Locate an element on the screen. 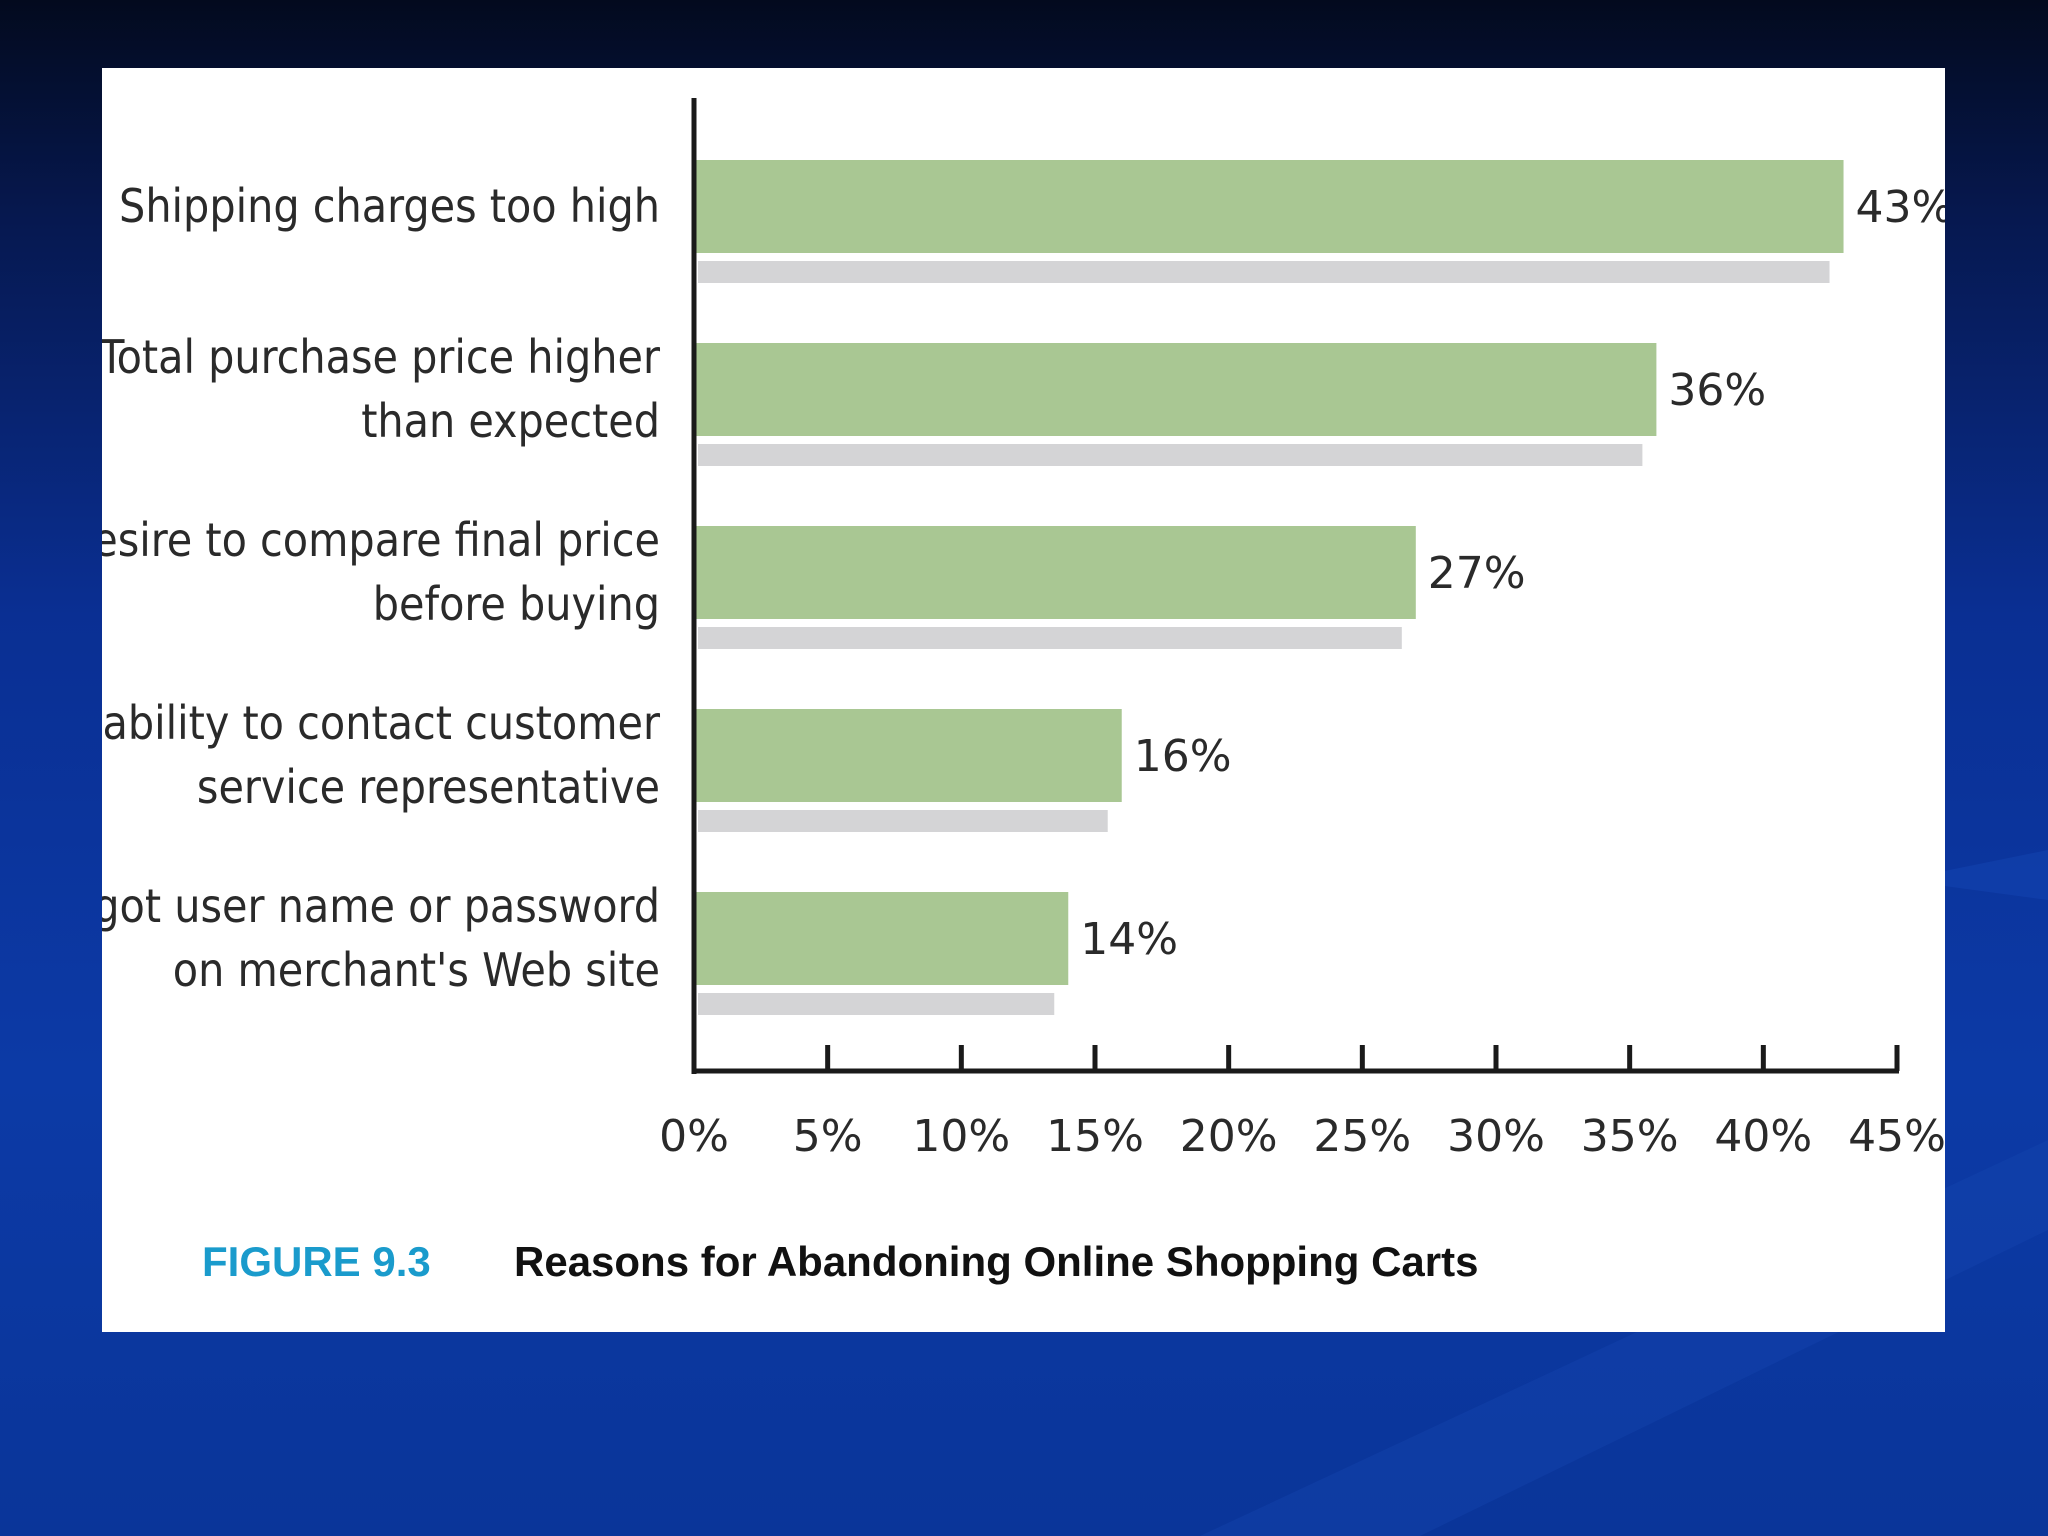 The image size is (2048, 1536). x-tick-label: 40% is located at coordinates (1763, 1136).